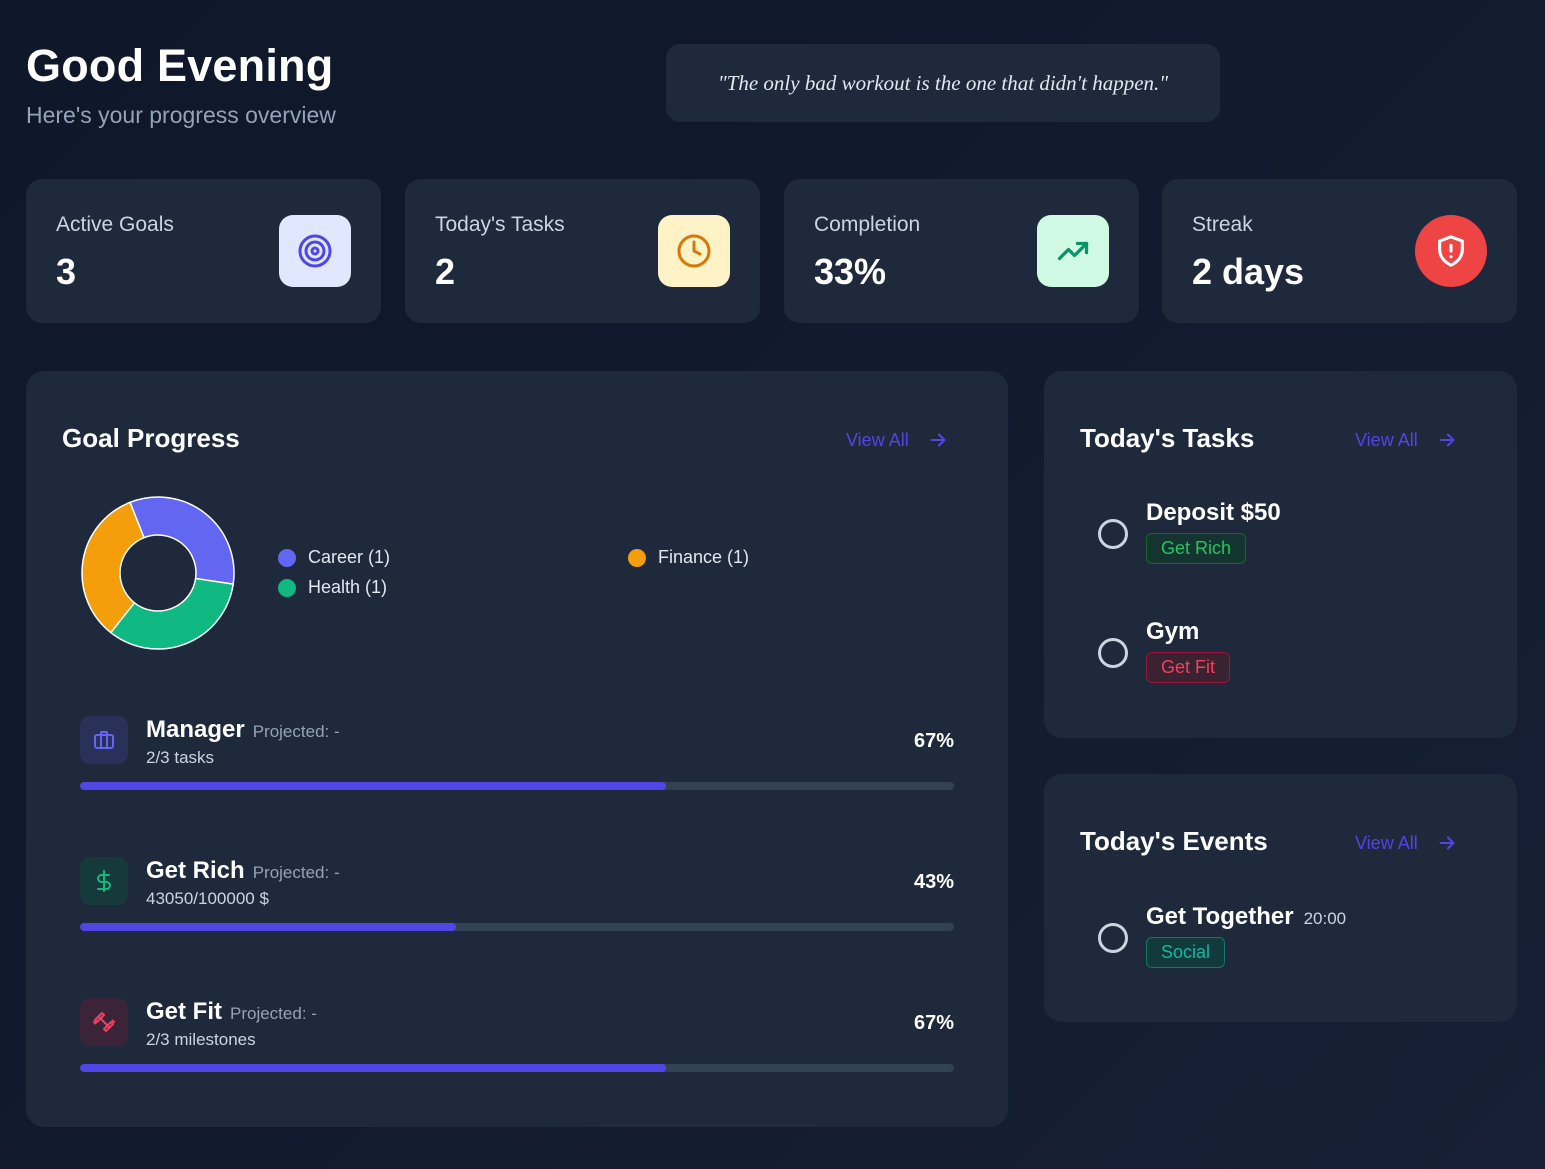 This screenshot has height=1169, width=1545. Describe the element at coordinates (180, 65) in the screenshot. I see `page-title: Good Evening` at that location.